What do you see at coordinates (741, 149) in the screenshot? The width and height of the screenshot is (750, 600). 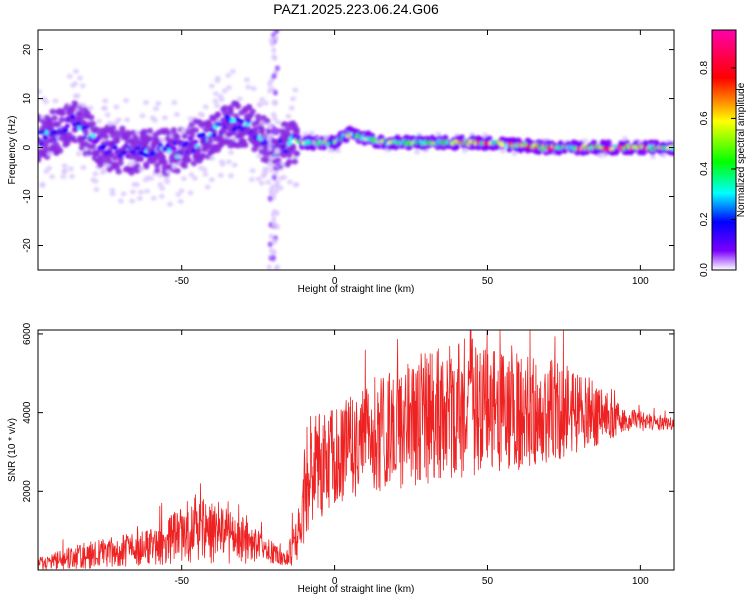 I see `colorbar-label: Normalized spectral amplitude` at bounding box center [741, 149].